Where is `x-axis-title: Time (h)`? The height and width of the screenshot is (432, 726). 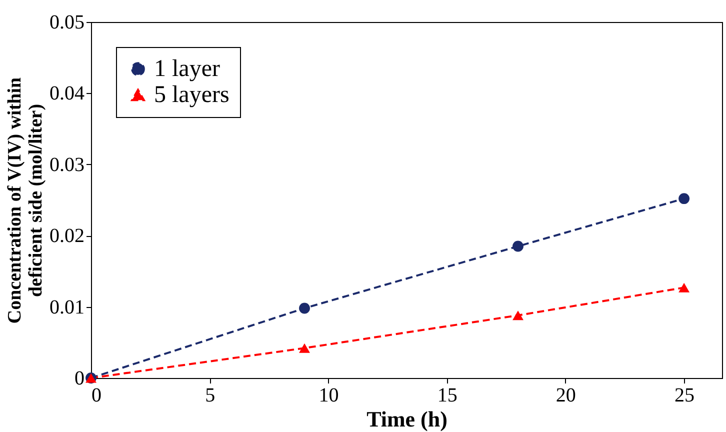
x-axis-title: Time (h) is located at coordinates (407, 419).